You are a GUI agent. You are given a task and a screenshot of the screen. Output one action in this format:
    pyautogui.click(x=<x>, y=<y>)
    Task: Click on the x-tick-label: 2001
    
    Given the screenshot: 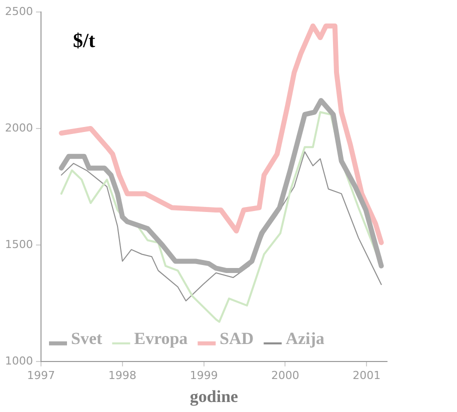 What is the action you would take?
    pyautogui.click(x=366, y=375)
    